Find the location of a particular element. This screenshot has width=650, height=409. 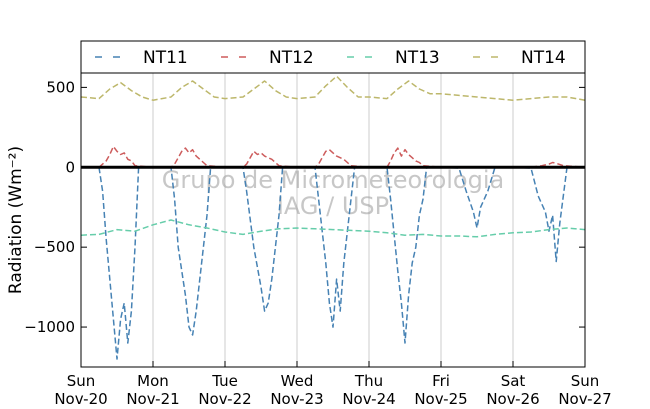

watermark-line-2: IAG / USP is located at coordinates (333, 206).